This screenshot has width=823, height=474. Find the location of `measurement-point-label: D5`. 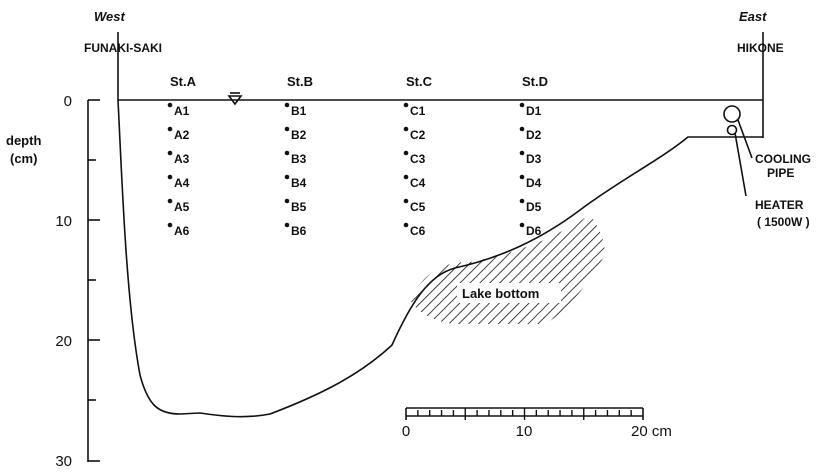

measurement-point-label: D5 is located at coordinates (534, 207).